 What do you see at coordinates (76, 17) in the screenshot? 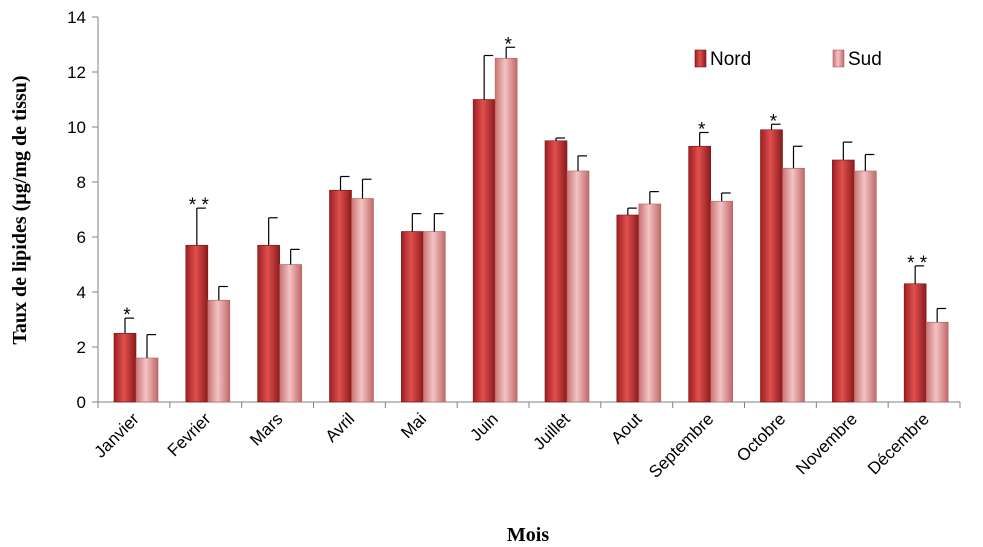
I see `y-tick-label: 14` at bounding box center [76, 17].